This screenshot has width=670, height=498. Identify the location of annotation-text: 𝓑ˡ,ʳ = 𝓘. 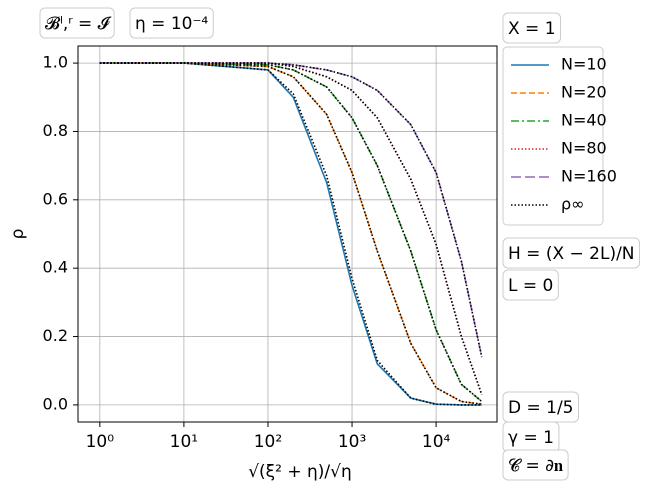
(78, 24).